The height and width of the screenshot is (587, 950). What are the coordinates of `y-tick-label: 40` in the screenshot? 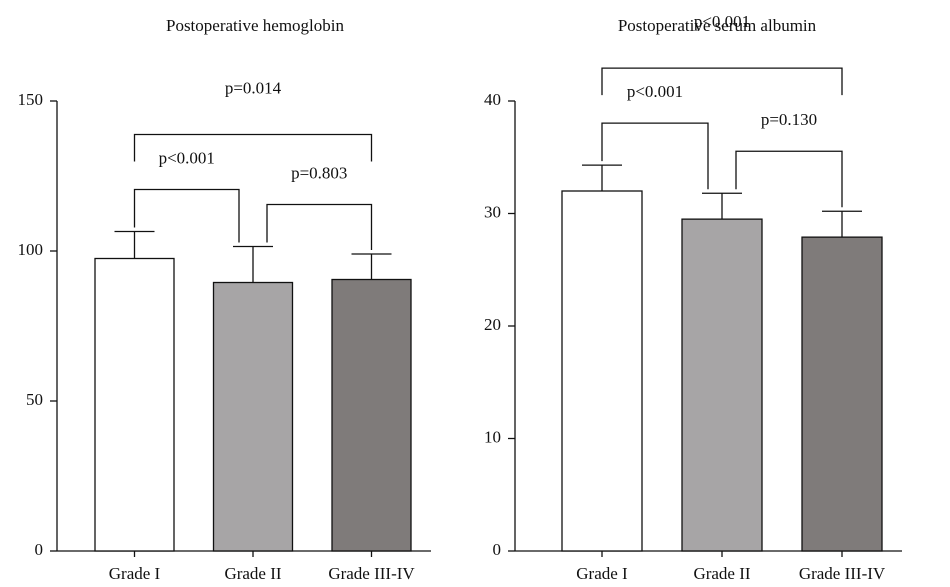 It's located at (492, 99).